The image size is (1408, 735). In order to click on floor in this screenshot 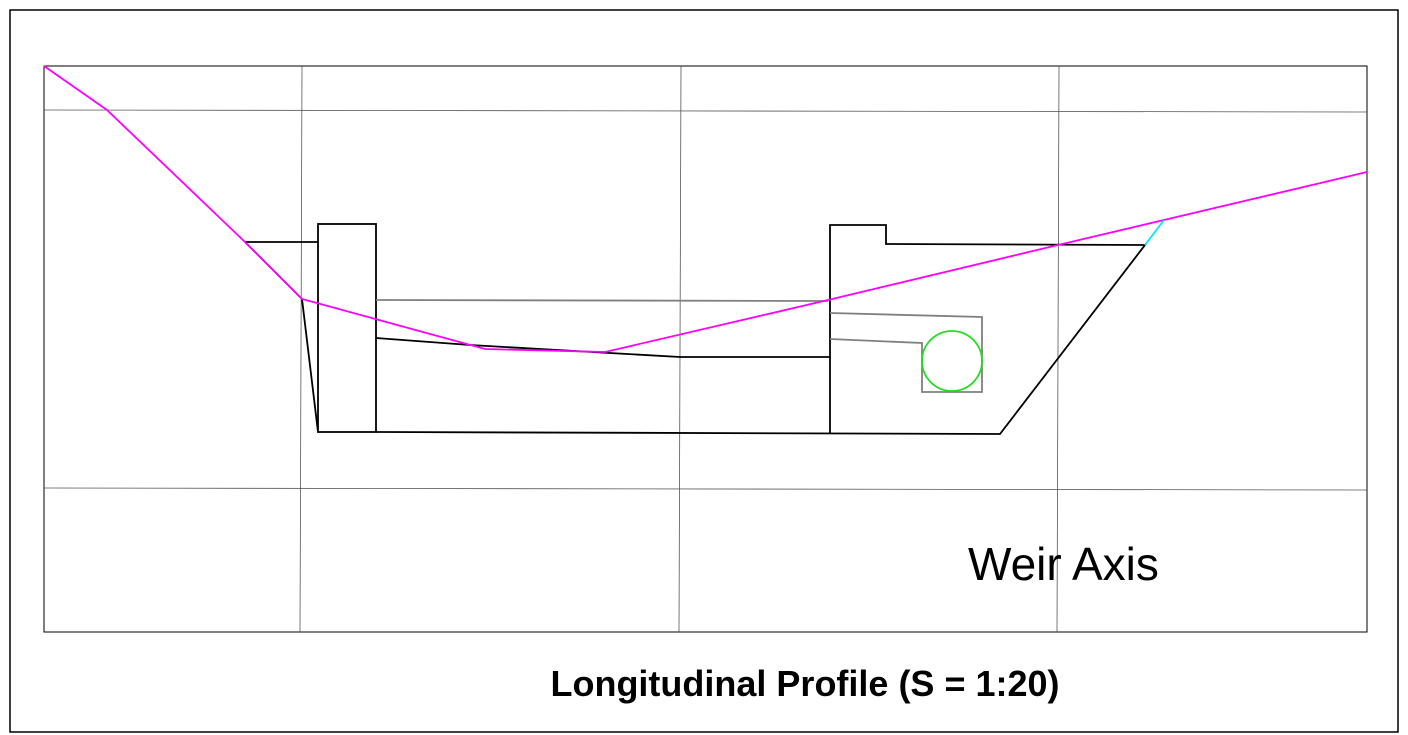, I will do `click(602, 347)`.